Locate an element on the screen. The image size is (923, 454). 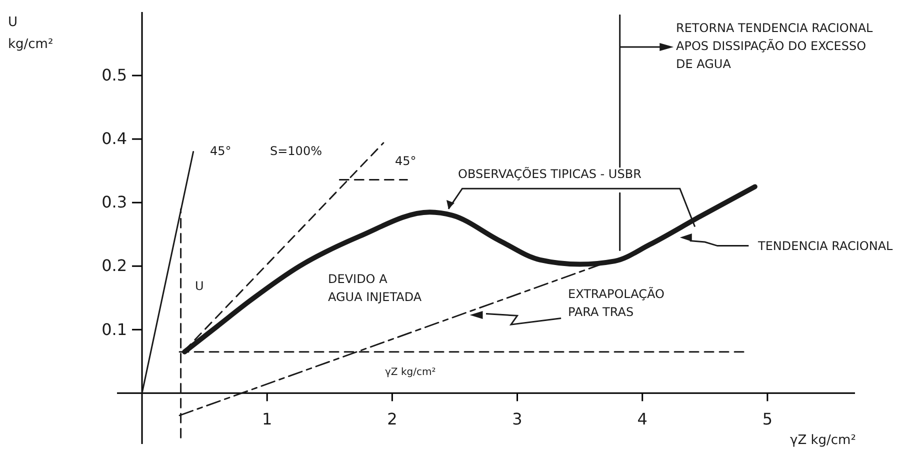
y-tick-label: 0.2 is located at coordinates (115, 266).